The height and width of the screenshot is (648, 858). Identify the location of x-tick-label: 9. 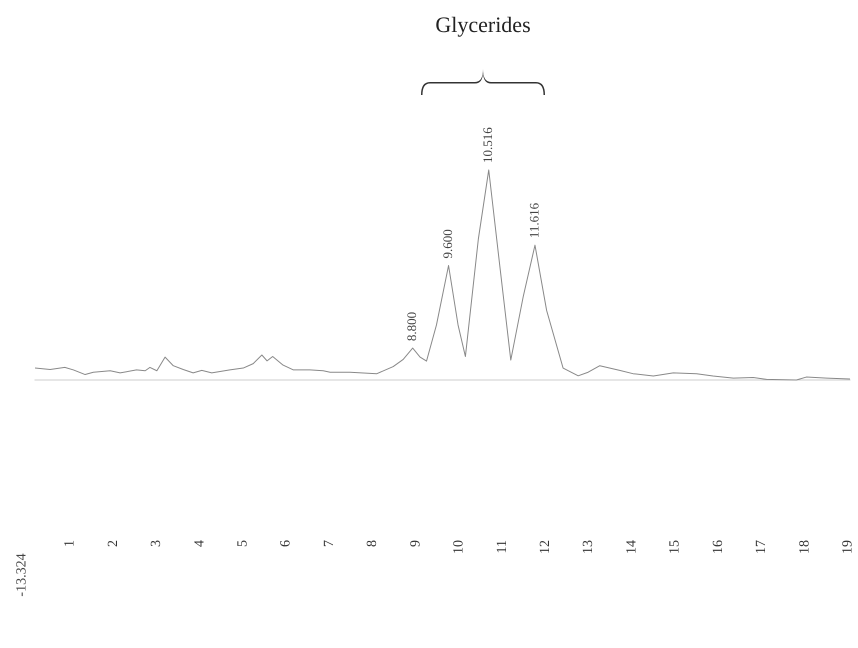
(416, 543).